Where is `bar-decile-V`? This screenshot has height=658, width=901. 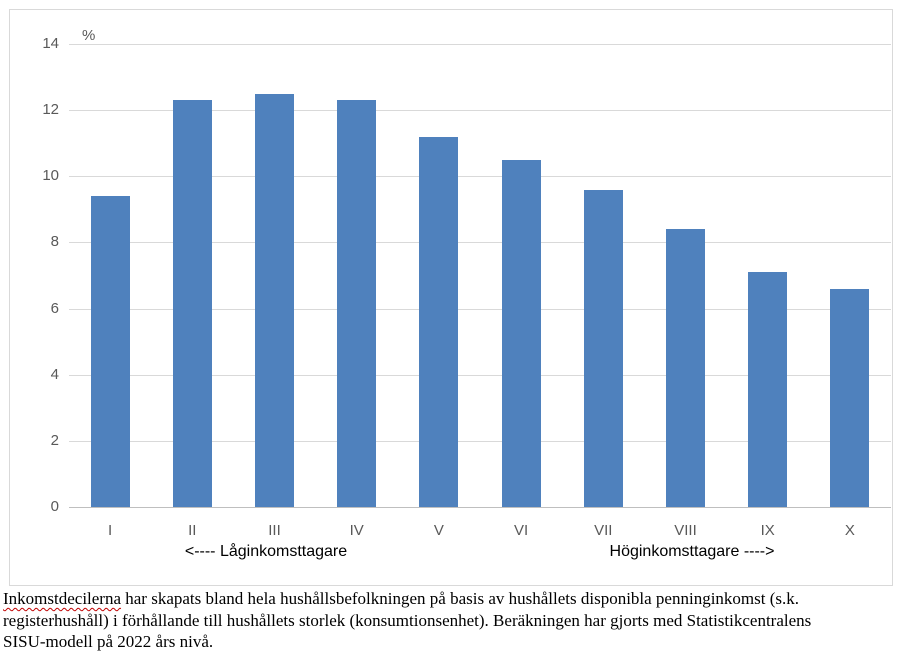 bar-decile-V is located at coordinates (439, 321).